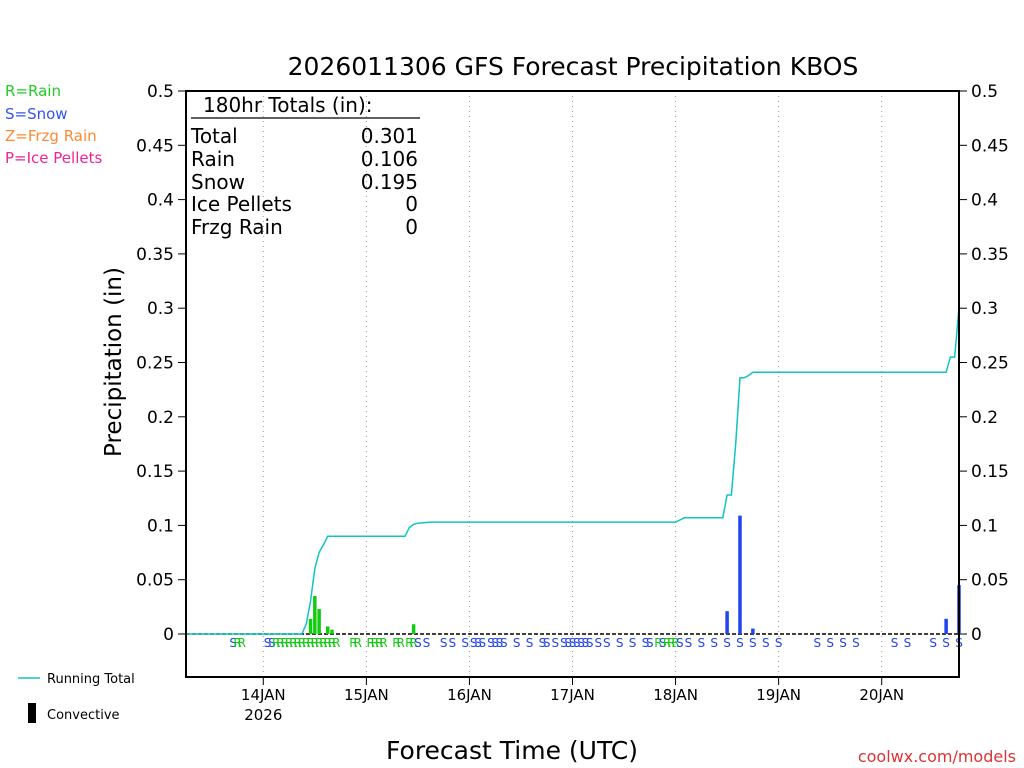  What do you see at coordinates (990, 255) in the screenshot?
I see `y-tick-label-right: 0.35` at bounding box center [990, 255].